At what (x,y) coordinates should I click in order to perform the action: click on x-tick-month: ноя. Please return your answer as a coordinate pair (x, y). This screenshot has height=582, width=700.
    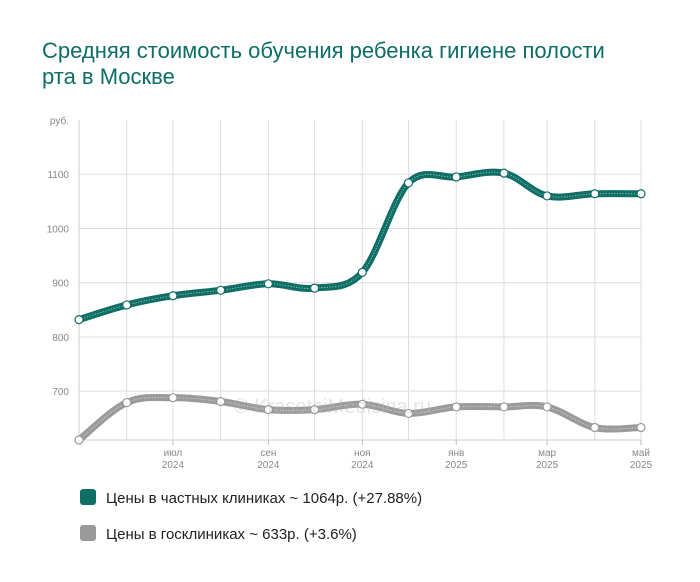
    Looking at the image, I should click on (362, 453).